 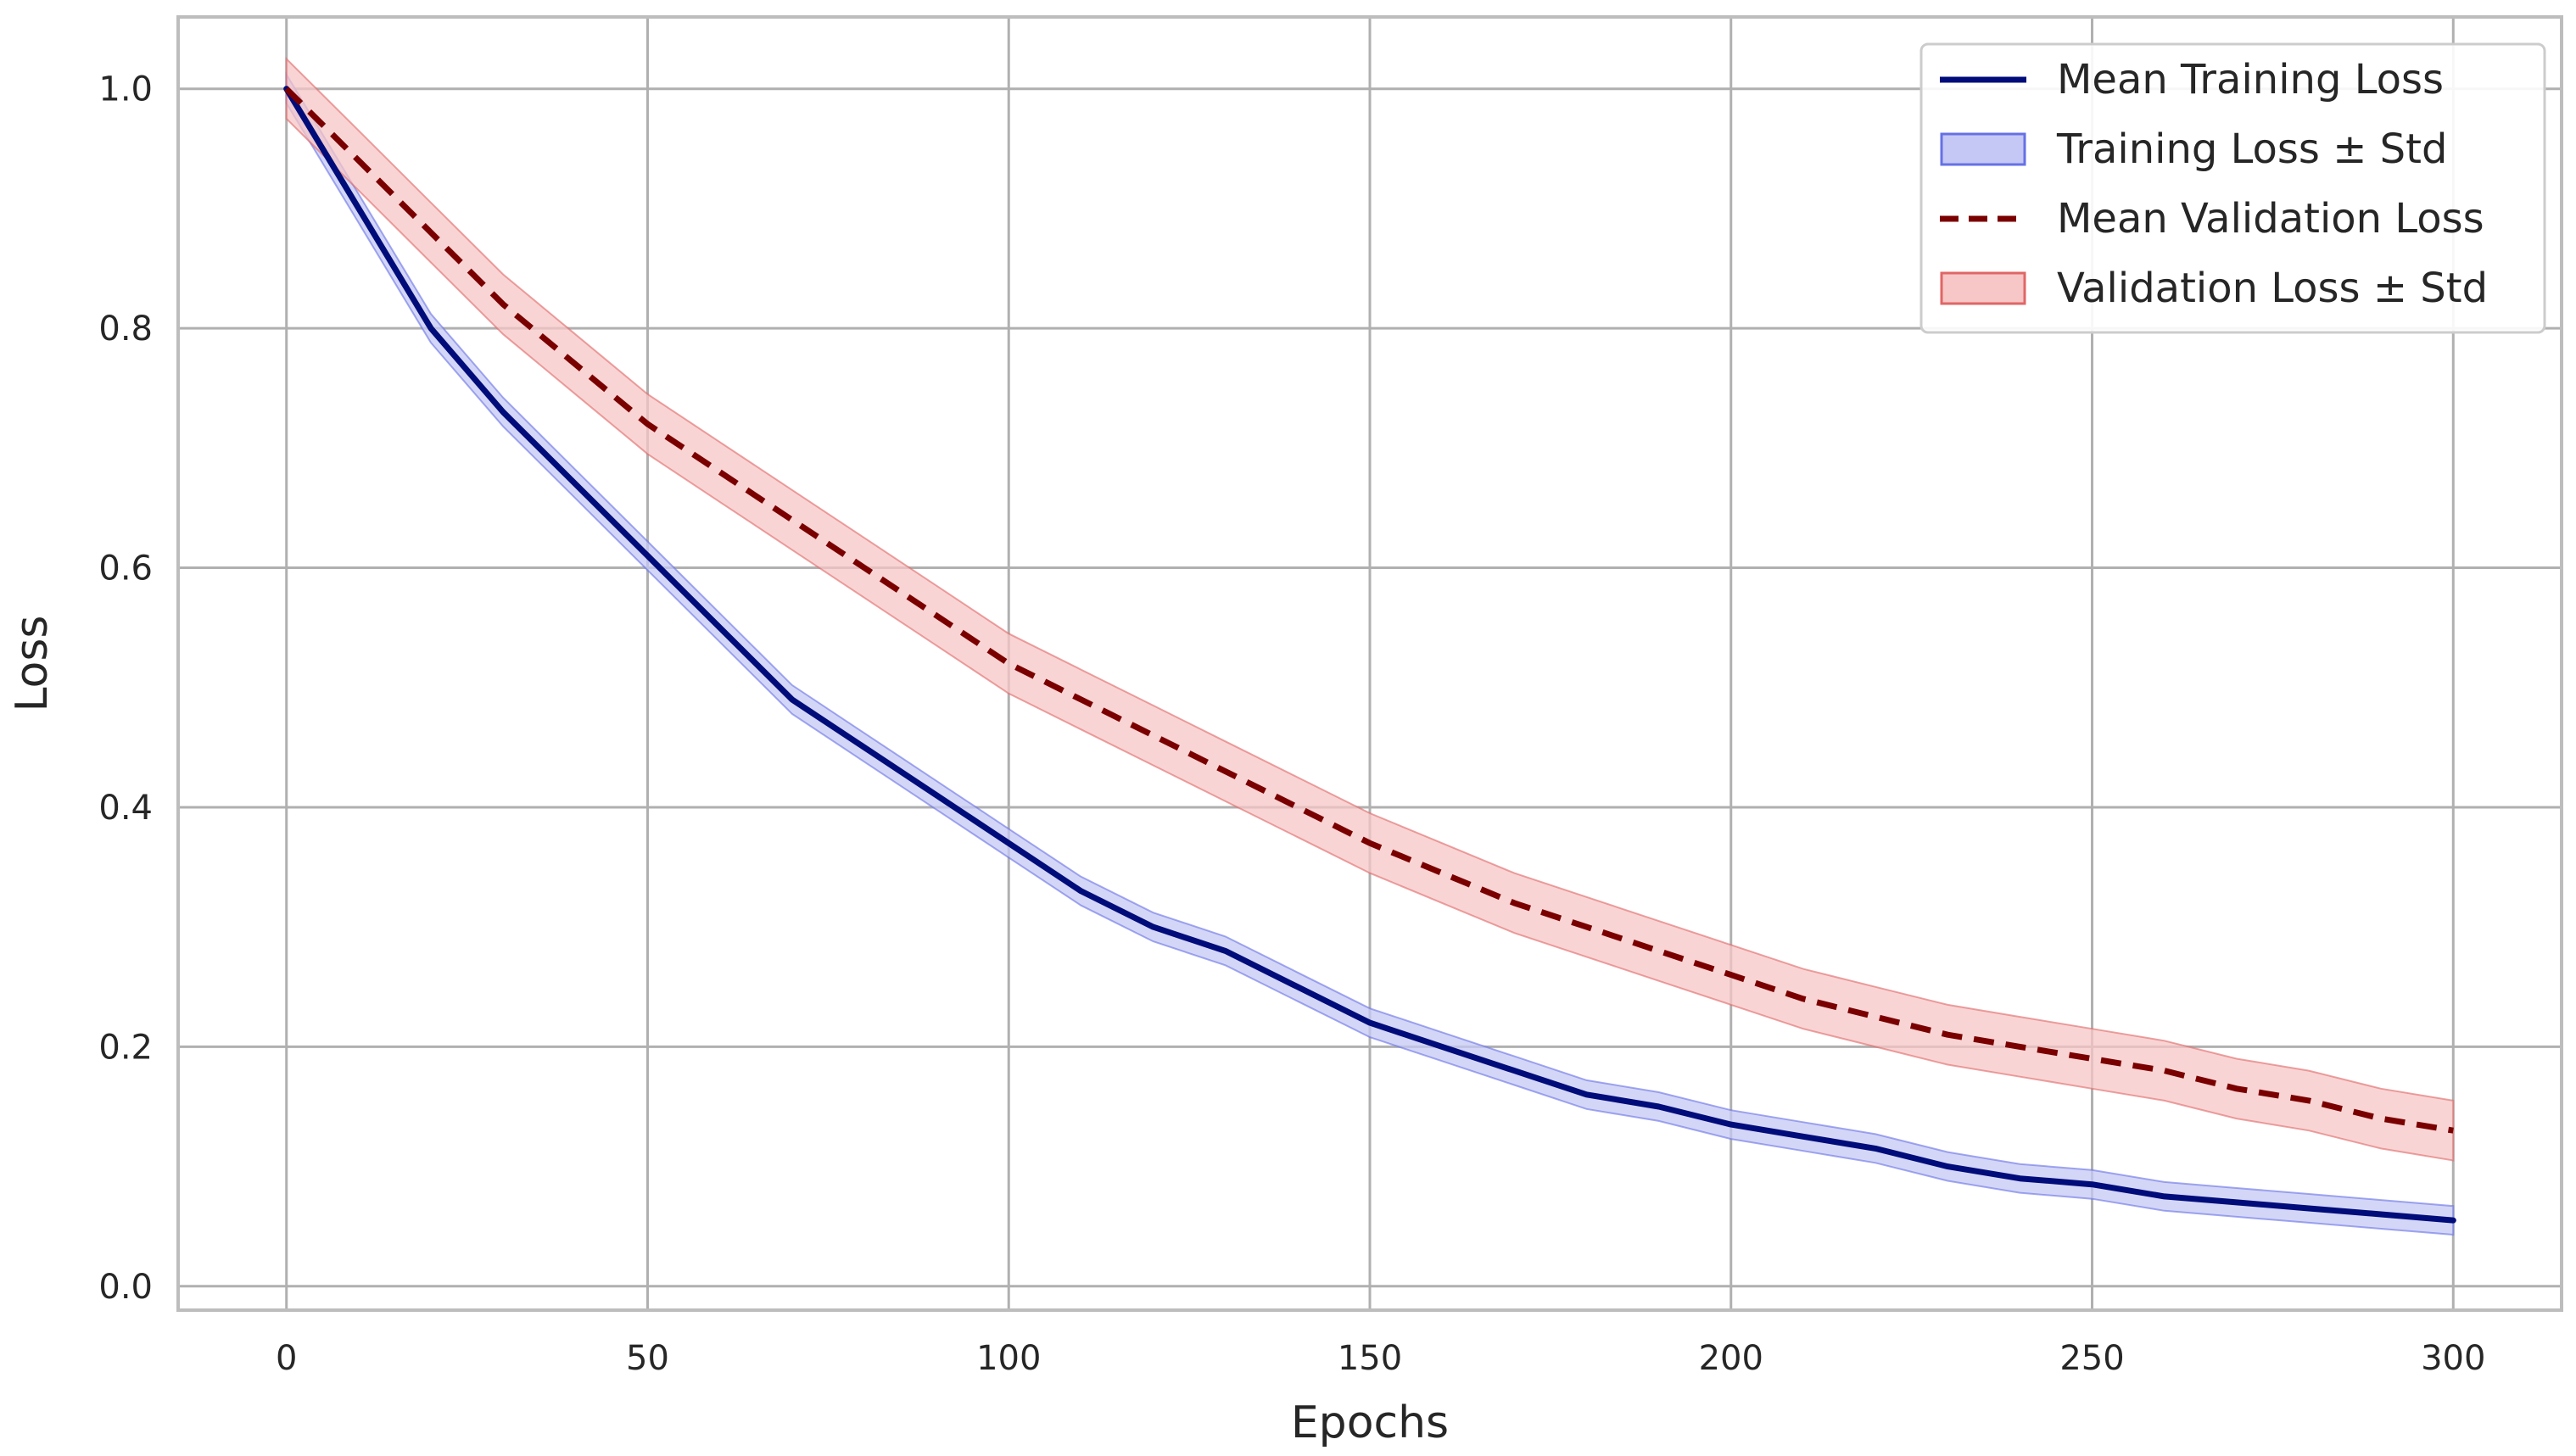 What do you see at coordinates (286, 1358) in the screenshot?
I see `x-tick-label: 0` at bounding box center [286, 1358].